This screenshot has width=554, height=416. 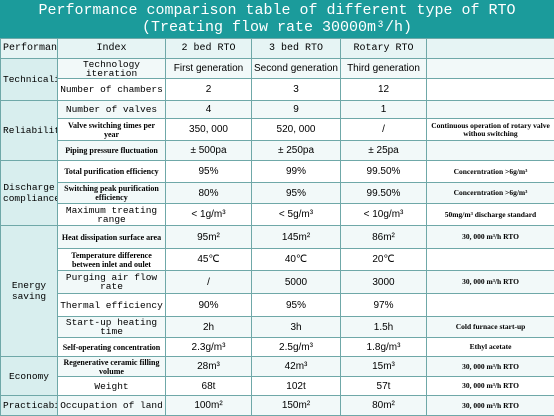 What do you see at coordinates (209, 215) in the screenshot?
I see `value-cell: < 1g/m³` at bounding box center [209, 215].